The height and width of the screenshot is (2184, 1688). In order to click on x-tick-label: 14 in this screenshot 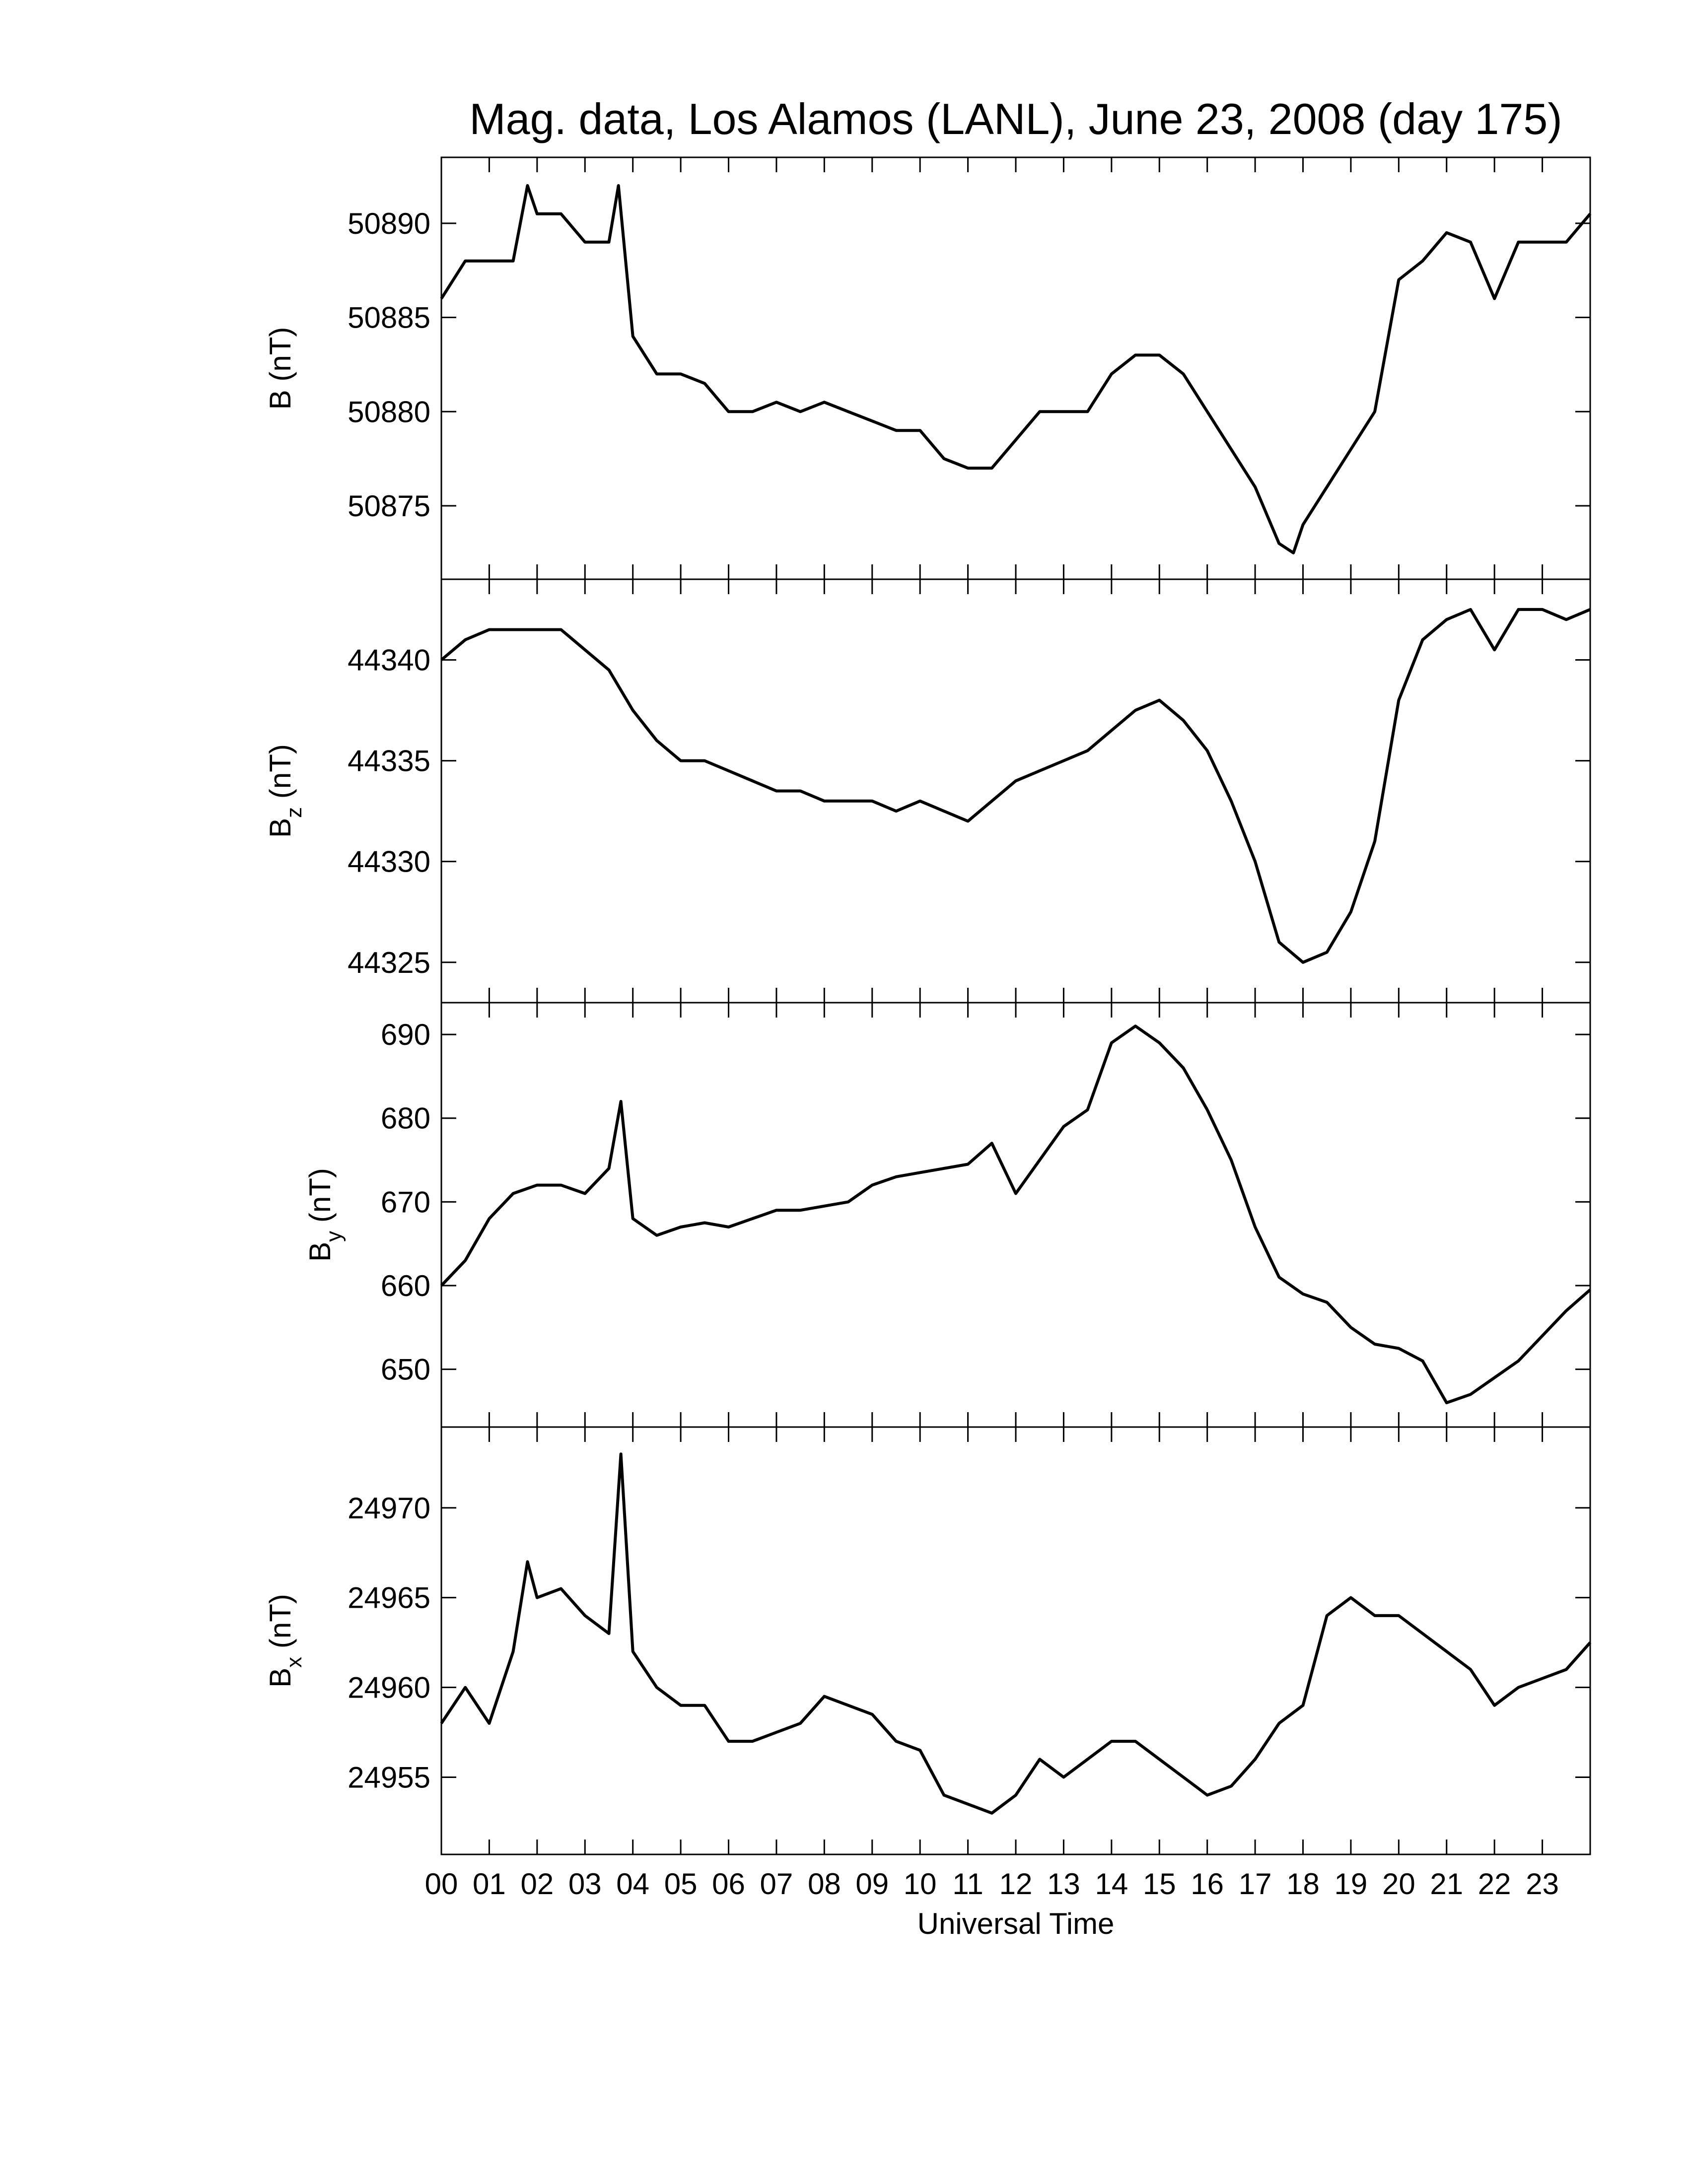, I will do `click(1111, 1884)`.